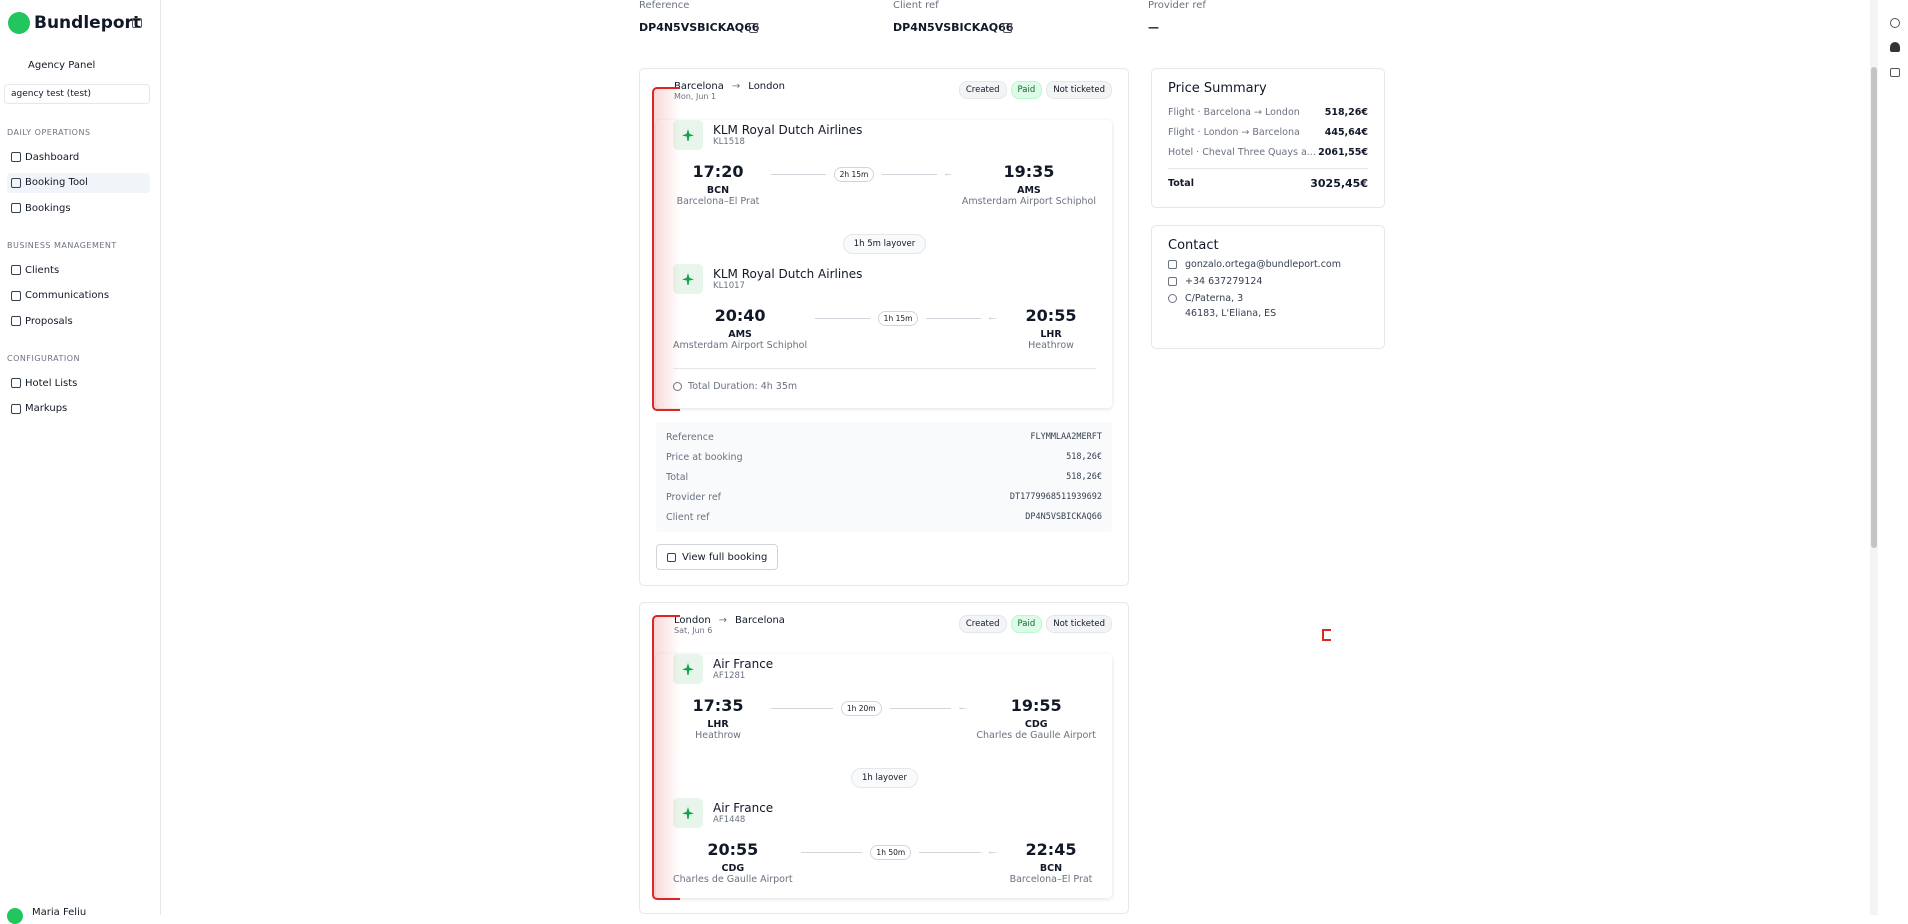 This screenshot has width=1908, height=924. Describe the element at coordinates (729, 676) in the screenshot. I see `flight-number: AF1281` at that location.